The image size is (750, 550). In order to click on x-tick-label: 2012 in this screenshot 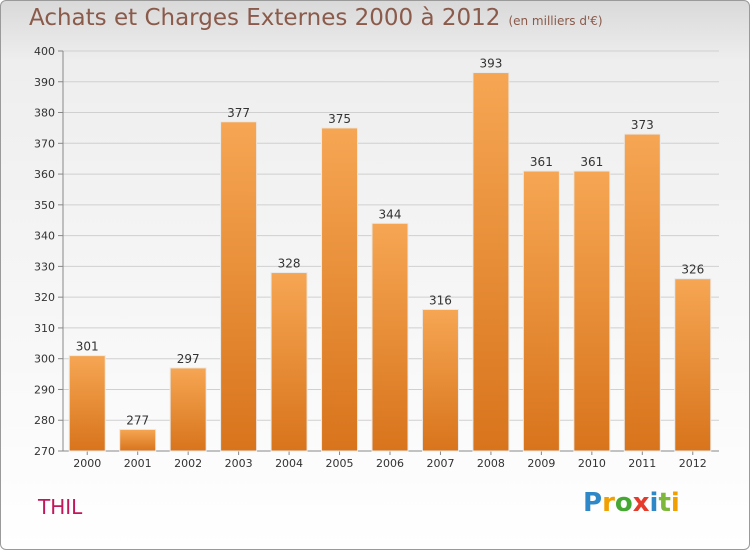, I will do `click(693, 463)`.